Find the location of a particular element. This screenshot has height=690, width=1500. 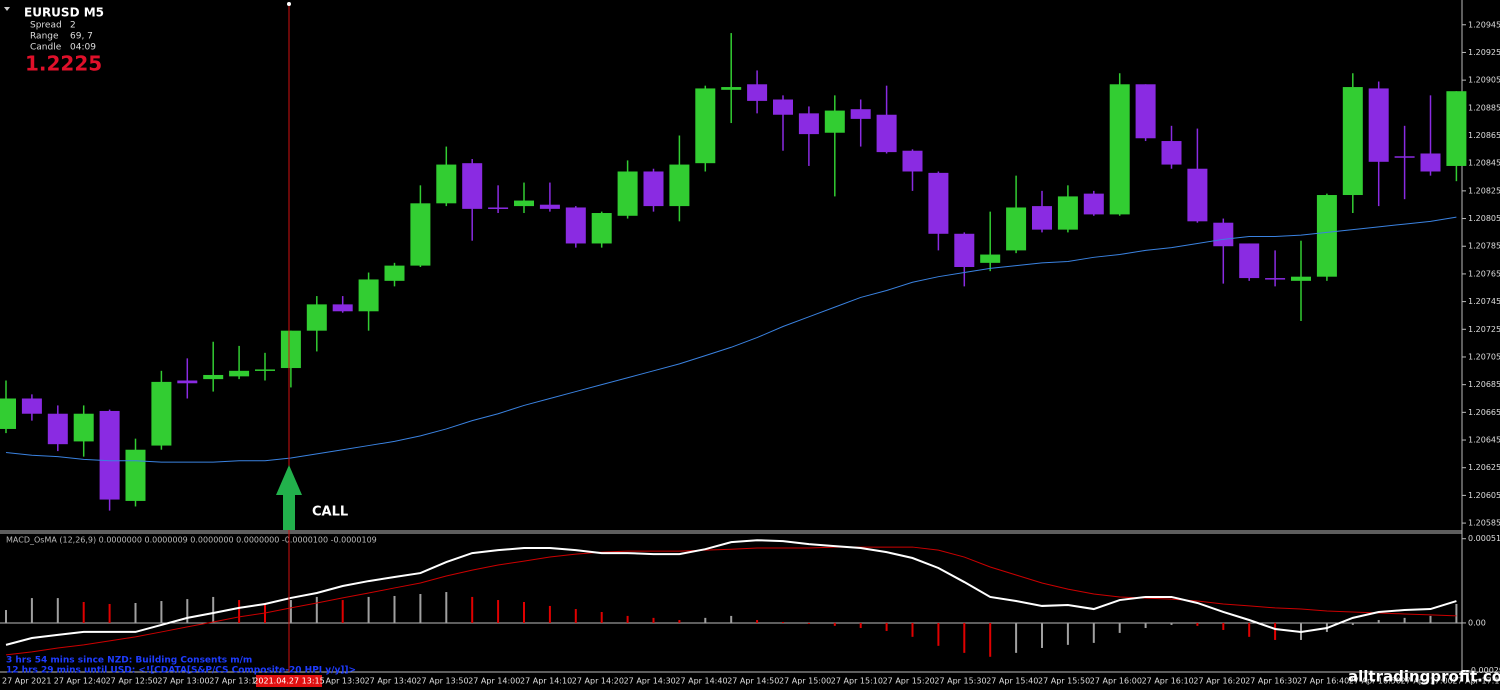

crosshair-dot is located at coordinates (289, 4).